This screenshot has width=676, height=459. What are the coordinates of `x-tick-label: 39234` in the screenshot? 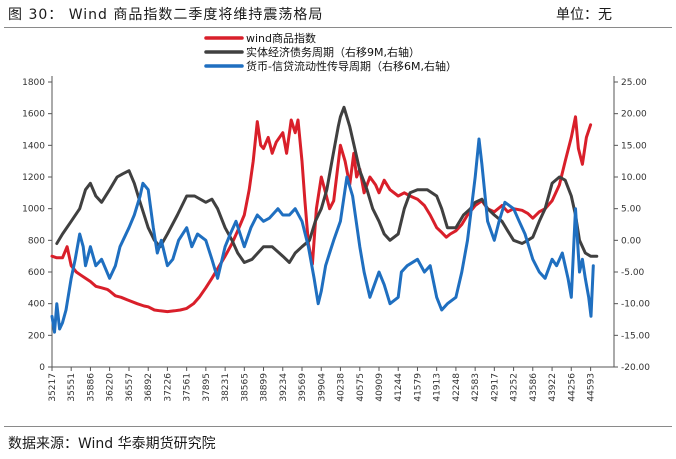 It's located at (284, 387).